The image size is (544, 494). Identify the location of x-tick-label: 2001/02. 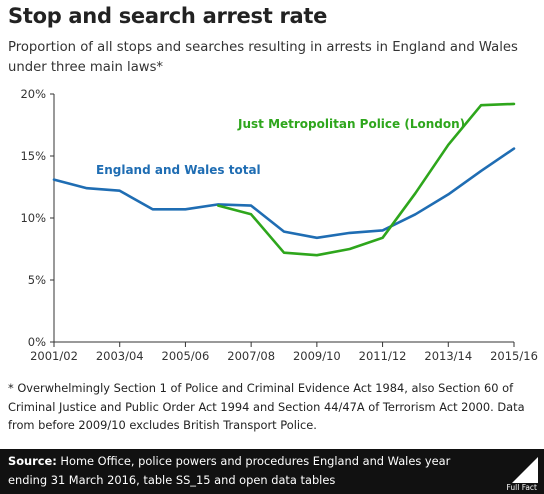
(54, 356).